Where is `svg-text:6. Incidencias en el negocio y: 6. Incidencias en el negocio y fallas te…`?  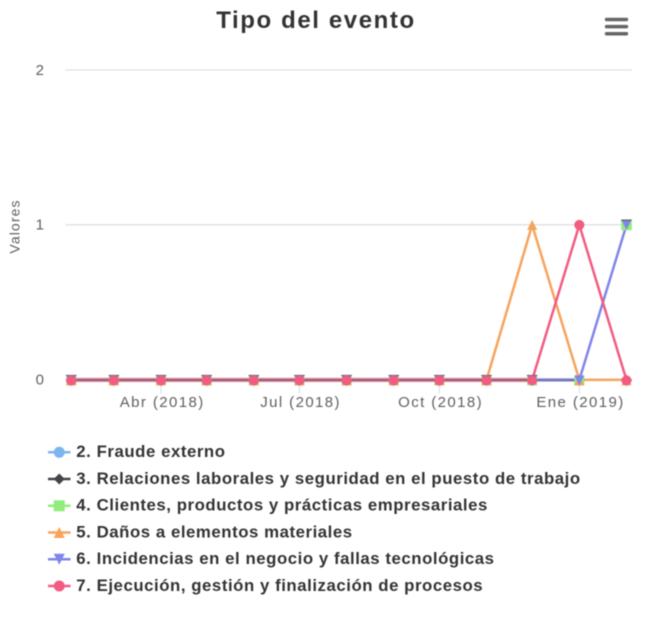
svg-text:6. Incidencias en el negocio y: 6. Incidencias en el negocio y fallas te… is located at coordinates (285, 558).